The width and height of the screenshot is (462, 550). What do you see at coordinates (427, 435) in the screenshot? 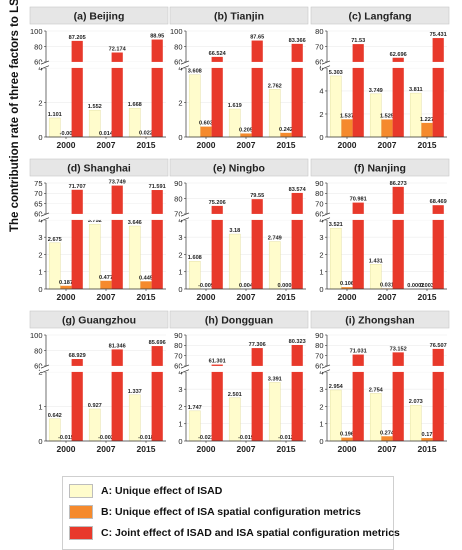
I see `data-label: 0.17` at bounding box center [427, 435].